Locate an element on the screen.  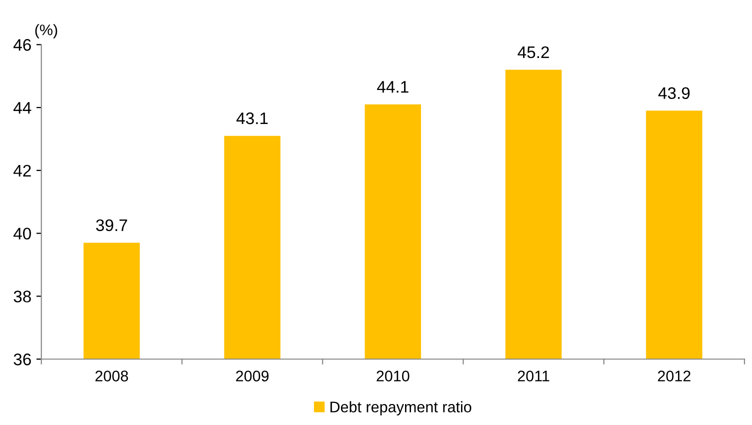
x-tick-label: 2010 is located at coordinates (393, 376).